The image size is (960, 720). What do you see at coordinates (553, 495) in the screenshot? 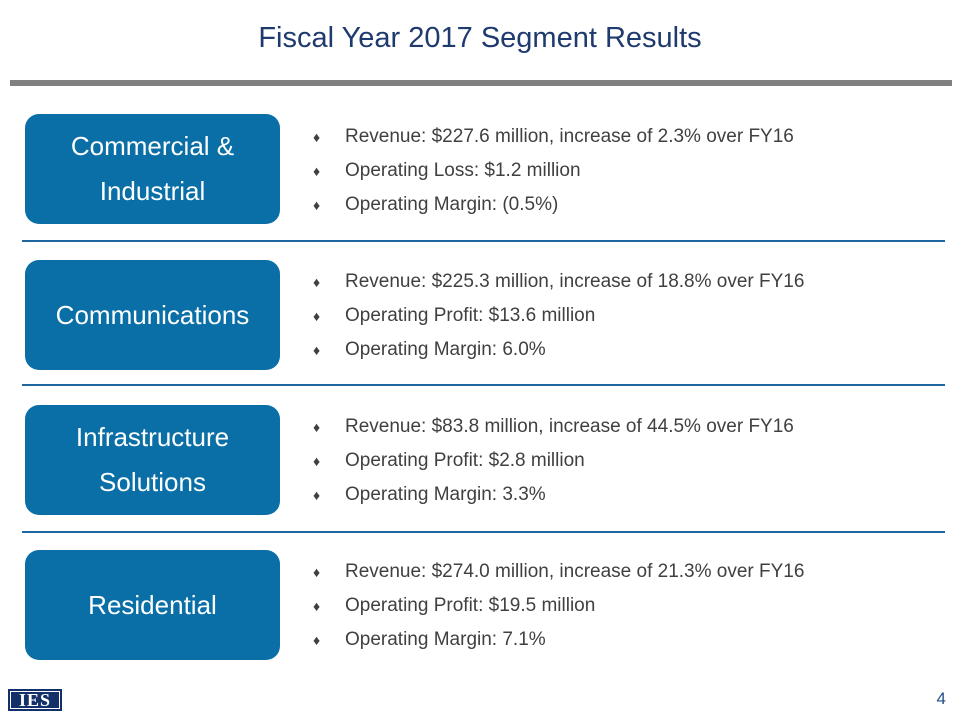
I see `bullet-item: ♦ Operating Margin: 3.3%` at bounding box center [553, 495].